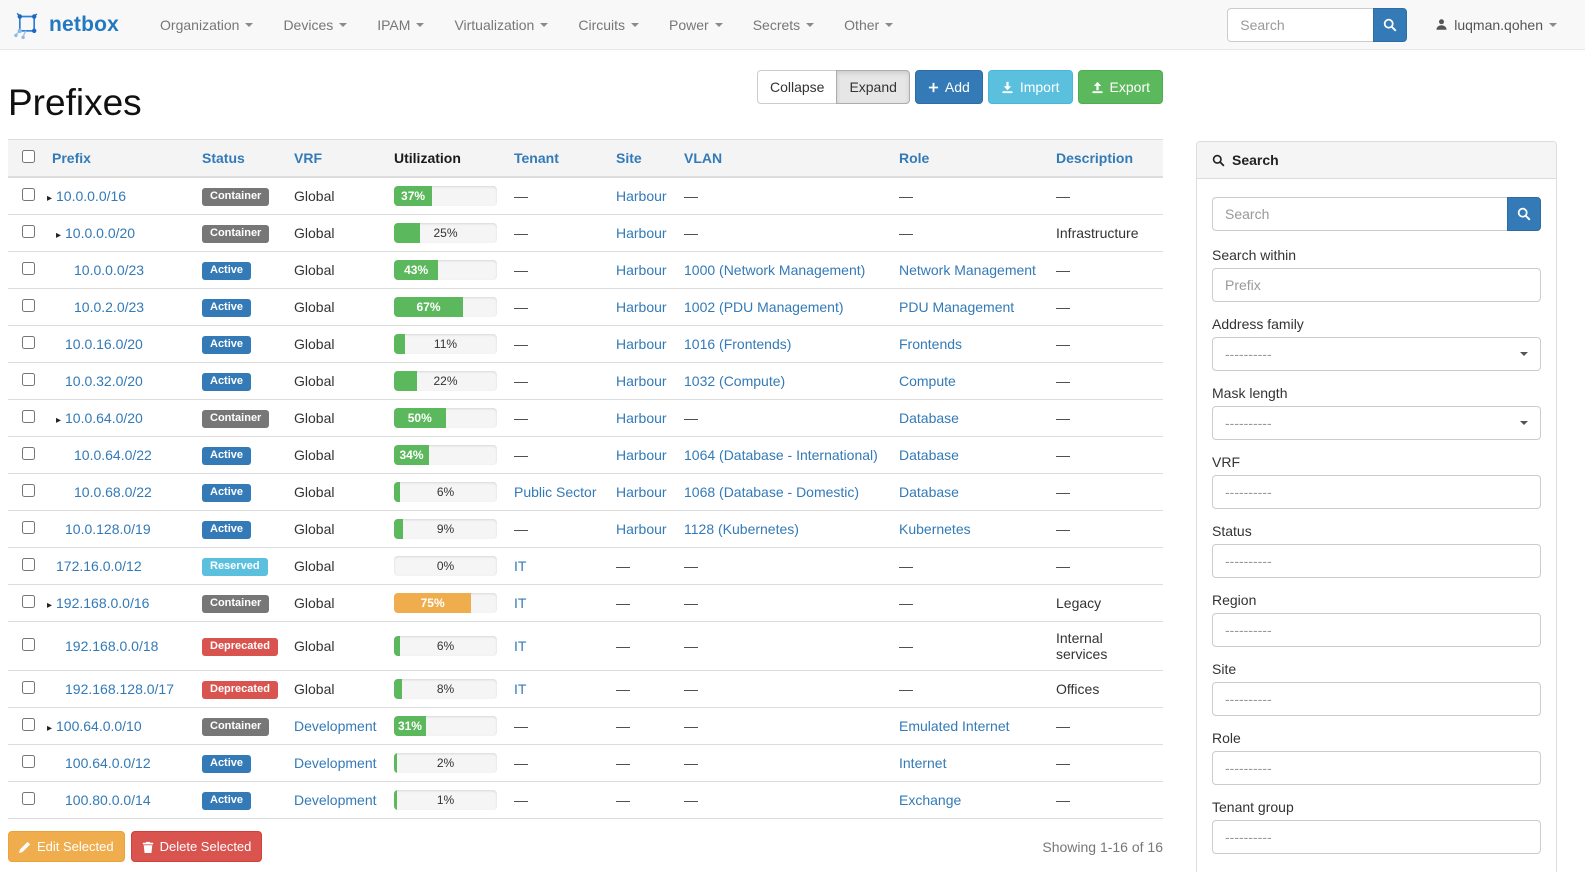  What do you see at coordinates (1030, 87) in the screenshot?
I see `import-button: Import` at bounding box center [1030, 87].